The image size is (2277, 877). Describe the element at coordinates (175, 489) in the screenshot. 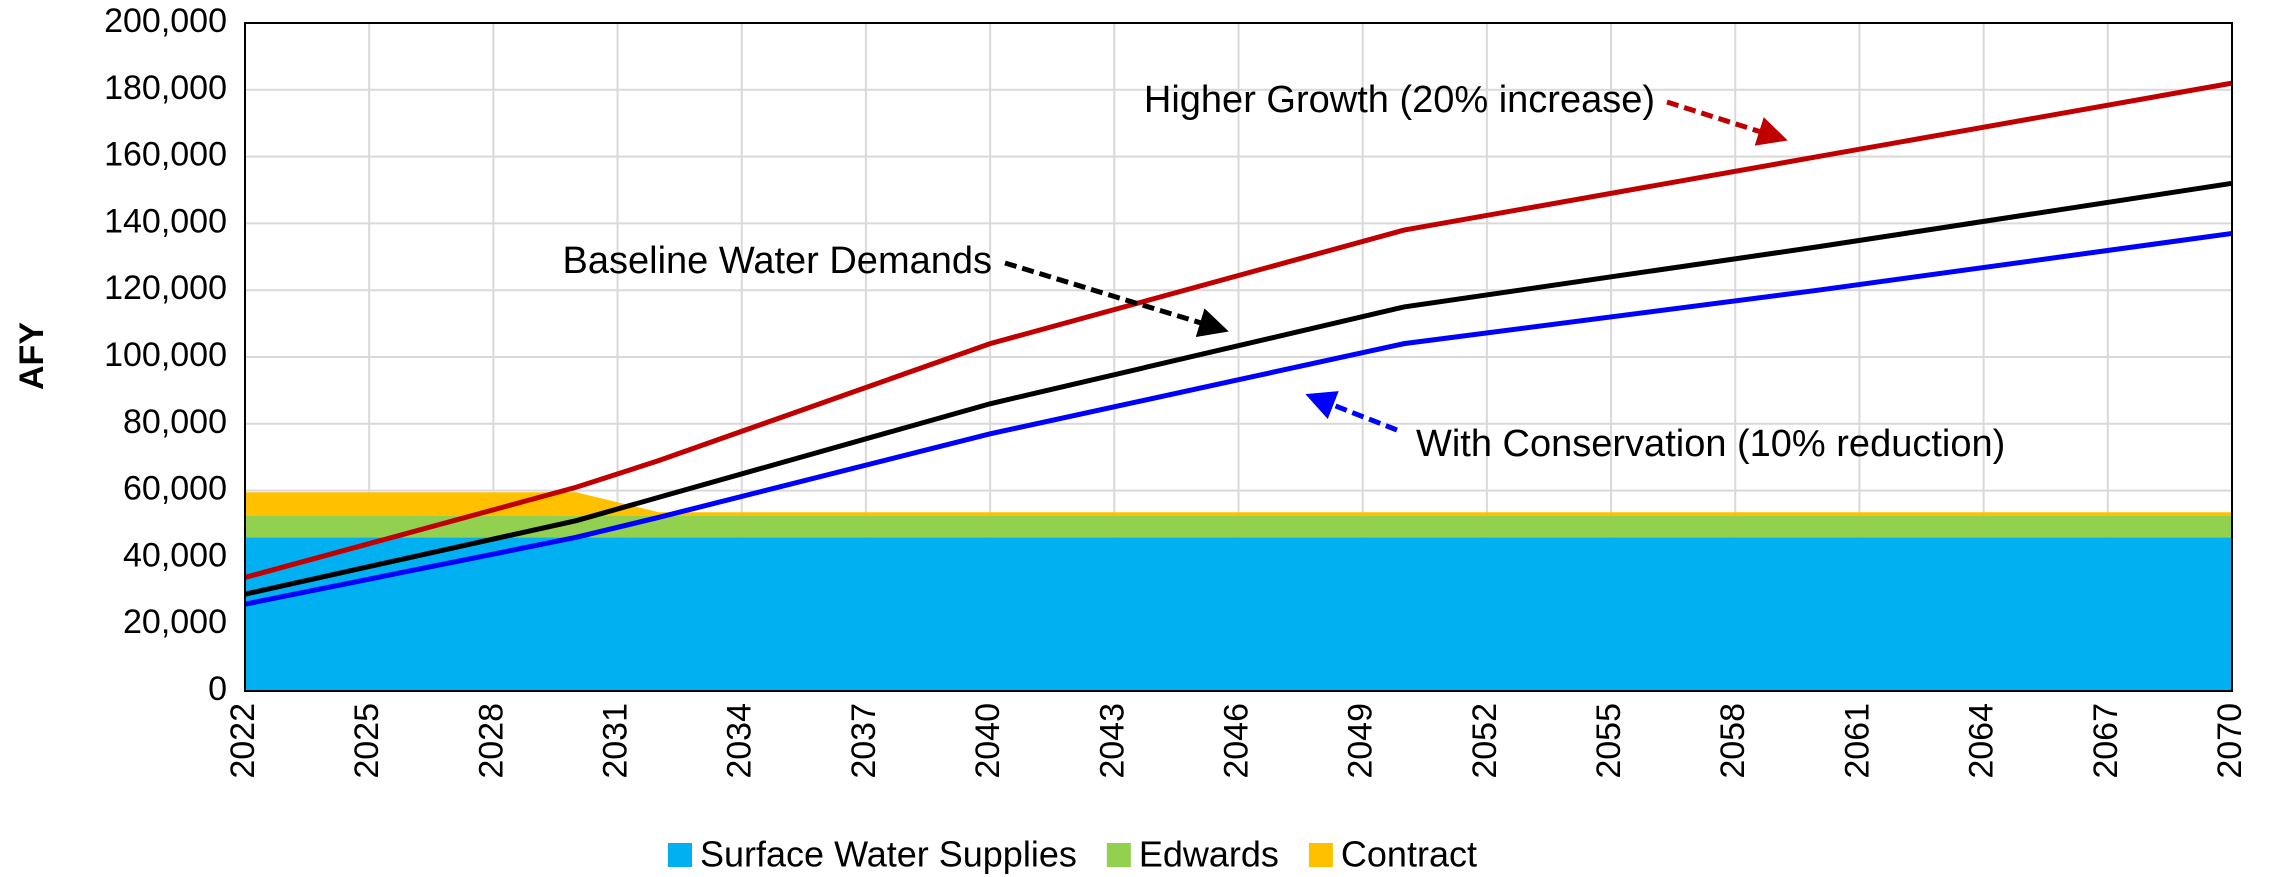

I see `y-tick-label: 60,000` at that location.